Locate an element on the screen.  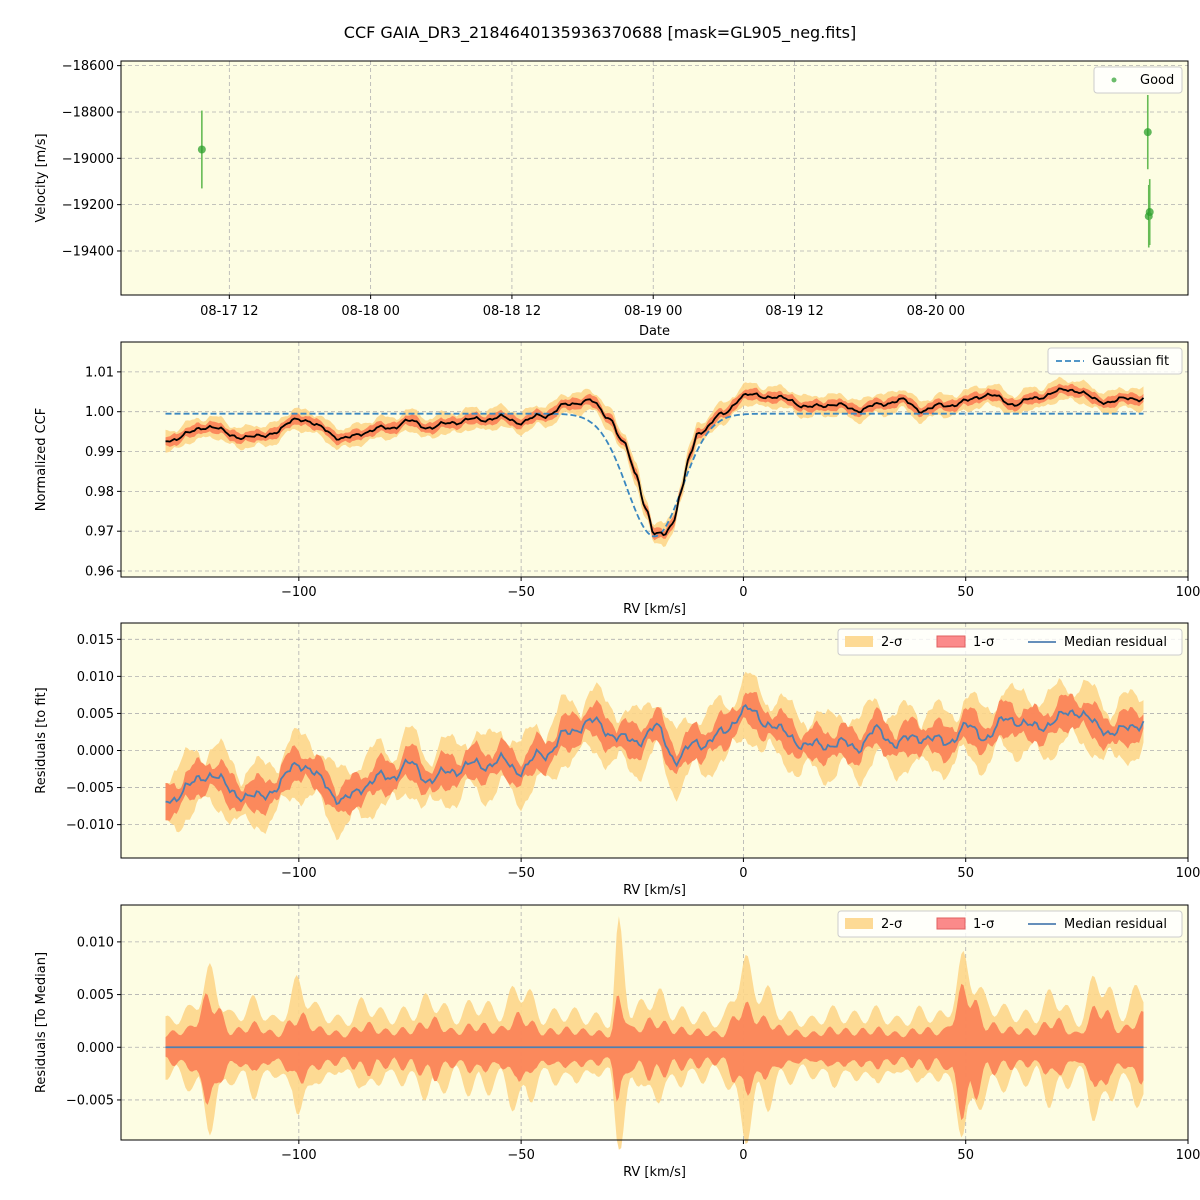
x-tick-label: 08-19 00 is located at coordinates (653, 311).